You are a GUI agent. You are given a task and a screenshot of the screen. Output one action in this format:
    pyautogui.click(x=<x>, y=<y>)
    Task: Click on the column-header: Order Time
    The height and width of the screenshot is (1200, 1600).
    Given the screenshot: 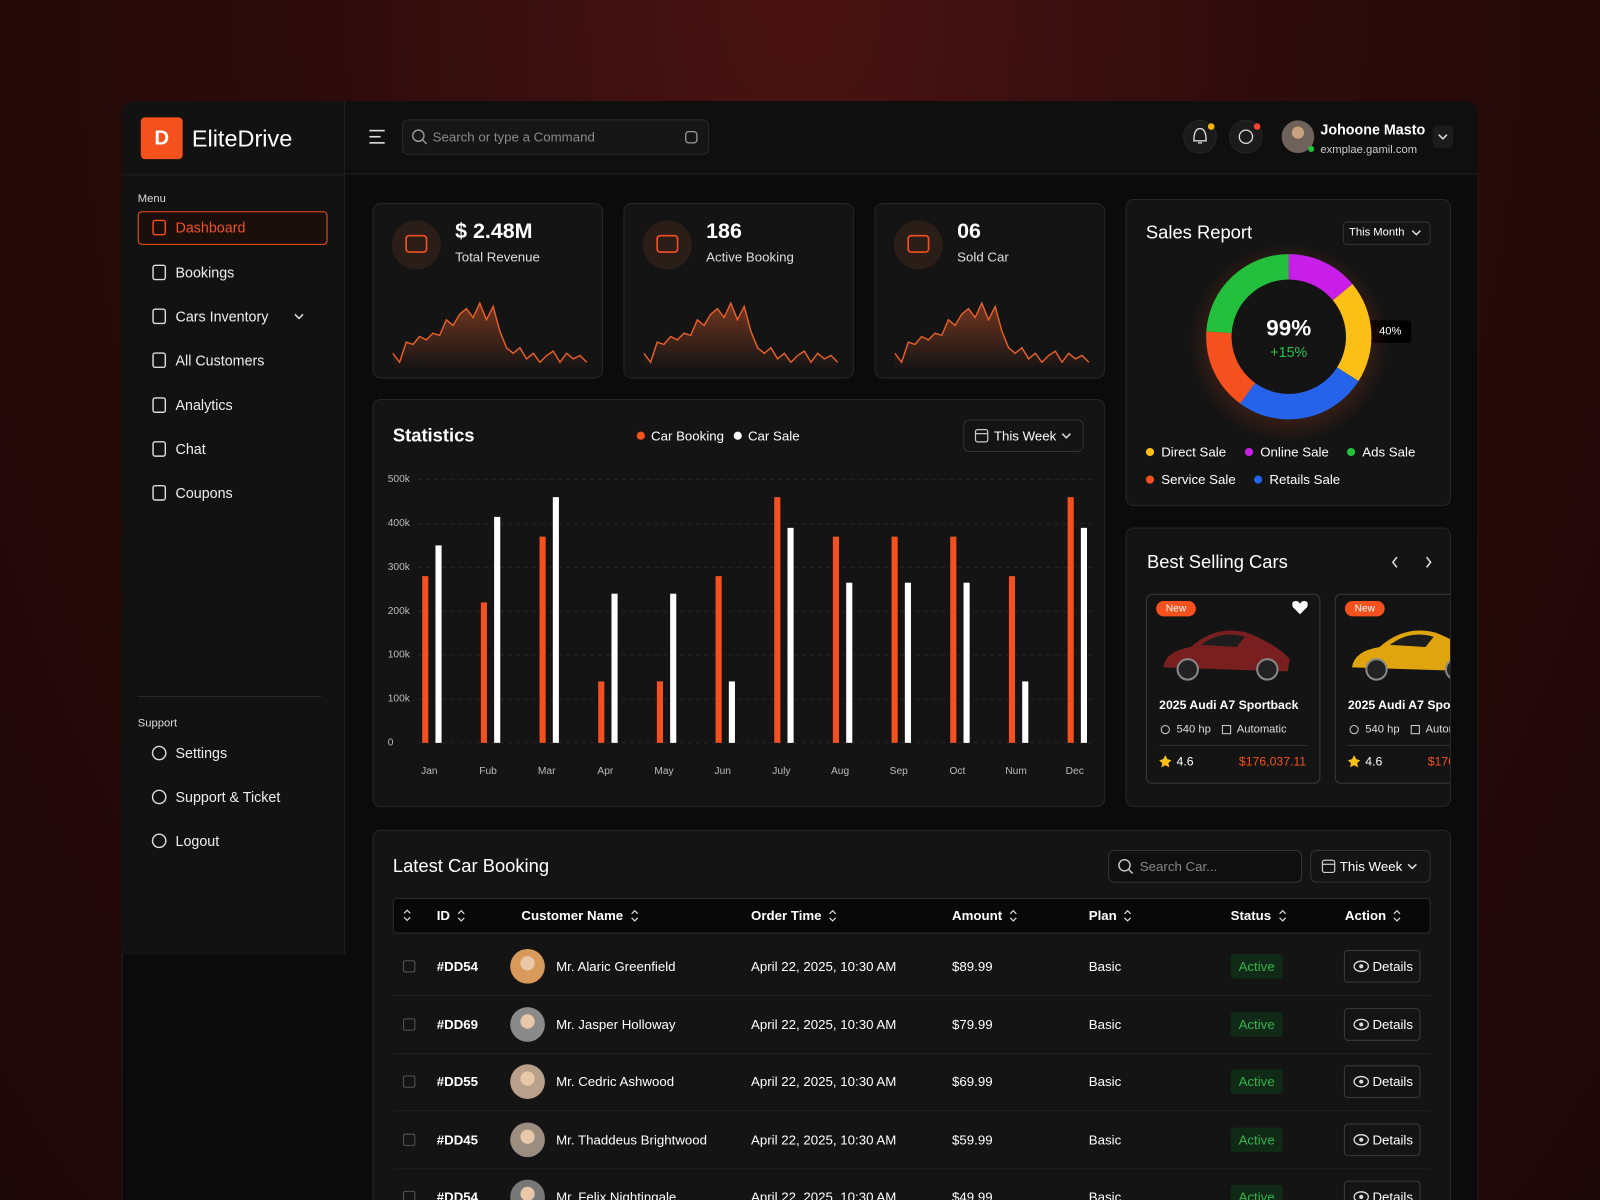 What is the action you would take?
    pyautogui.click(x=795, y=915)
    